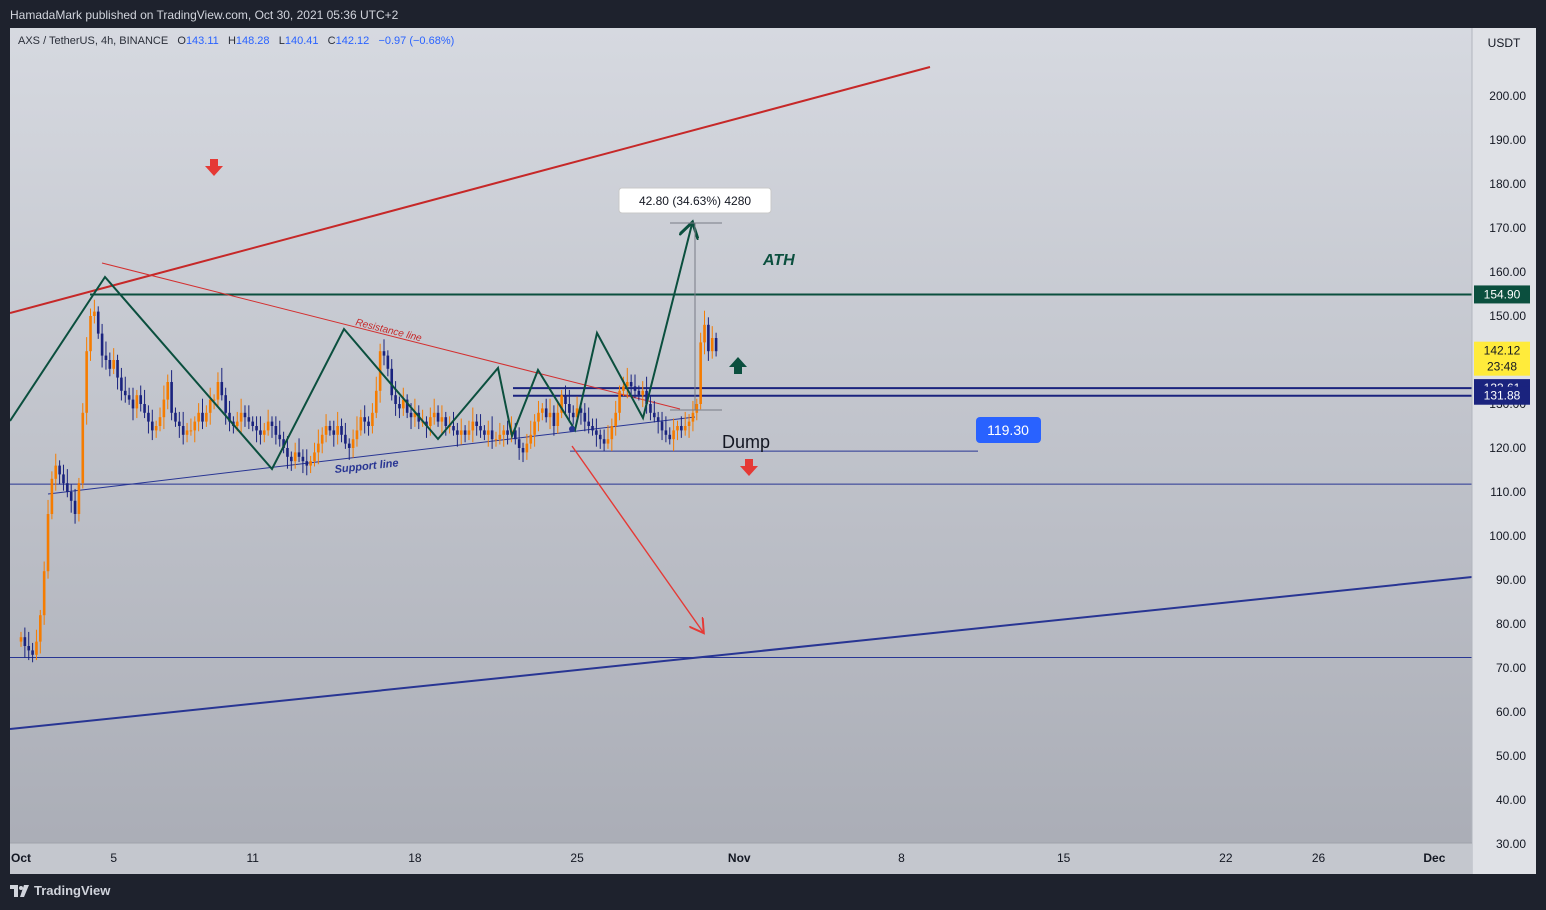 The height and width of the screenshot is (910, 1546). Describe the element at coordinates (21, 858) in the screenshot. I see `x-tick-label: Oct` at that location.